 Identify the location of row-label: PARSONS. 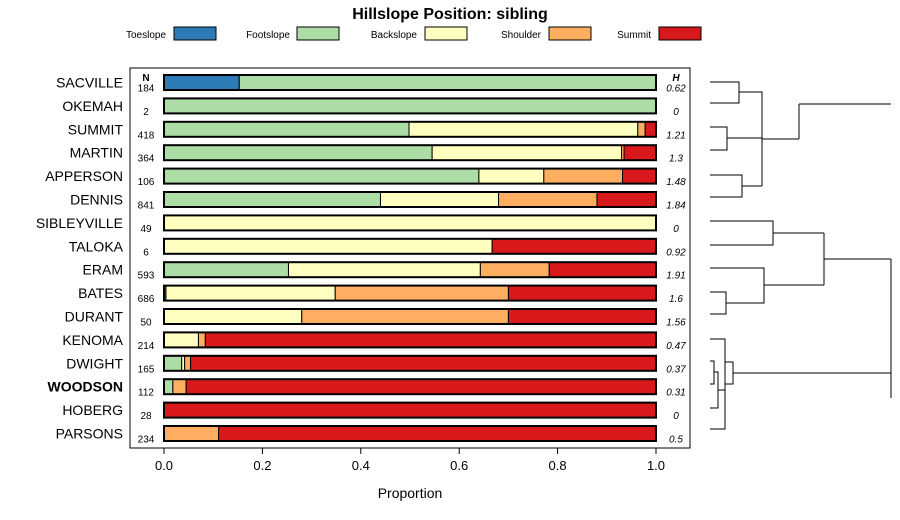
(89, 434).